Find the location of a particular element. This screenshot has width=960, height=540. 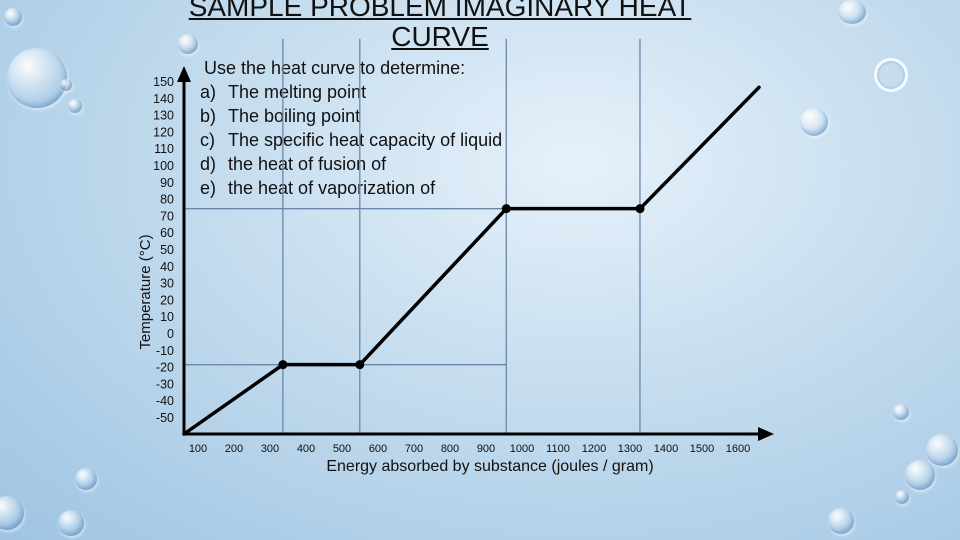

x-tick-label: 1400 is located at coordinates (666, 449).